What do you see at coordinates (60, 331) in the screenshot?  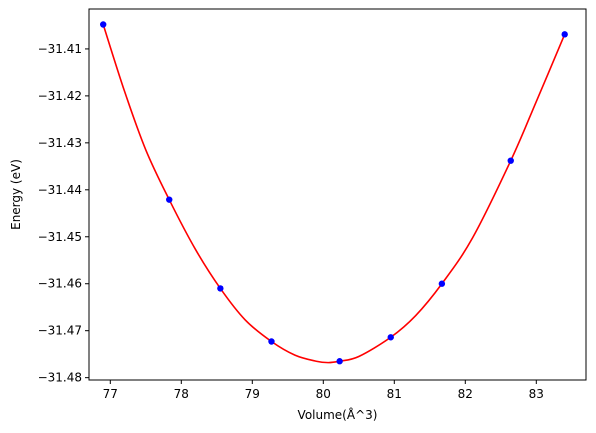 I see `y-tick-label: −31.47` at bounding box center [60, 331].